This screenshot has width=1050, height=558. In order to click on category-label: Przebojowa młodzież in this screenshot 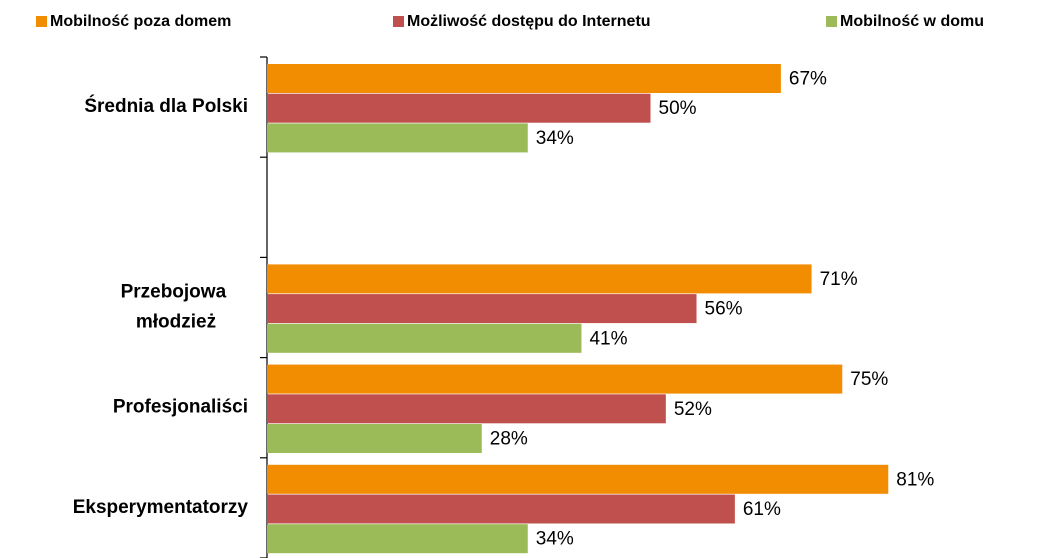, I will do `click(176, 307)`.